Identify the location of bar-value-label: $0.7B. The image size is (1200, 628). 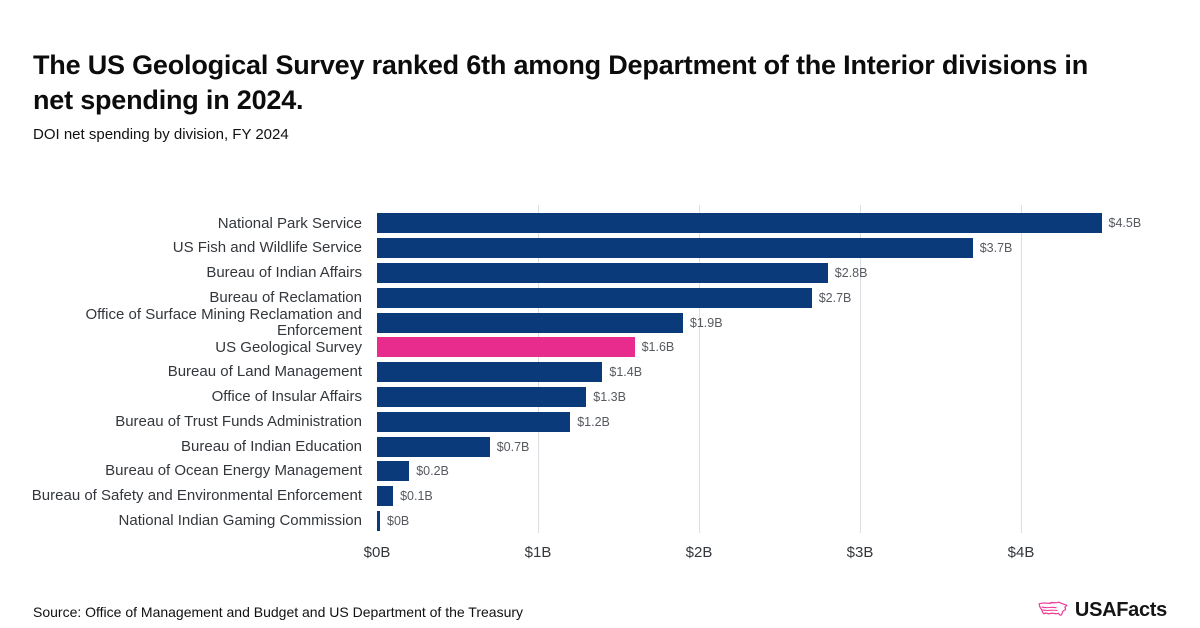
(513, 446).